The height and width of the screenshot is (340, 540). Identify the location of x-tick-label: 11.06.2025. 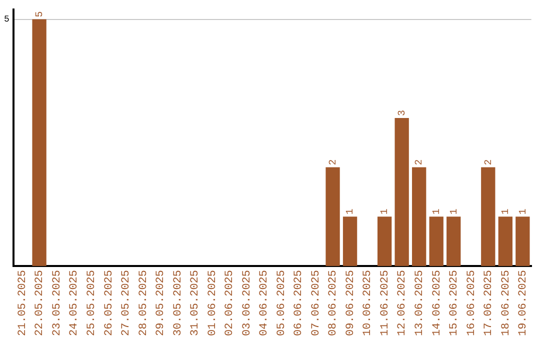
(385, 303).